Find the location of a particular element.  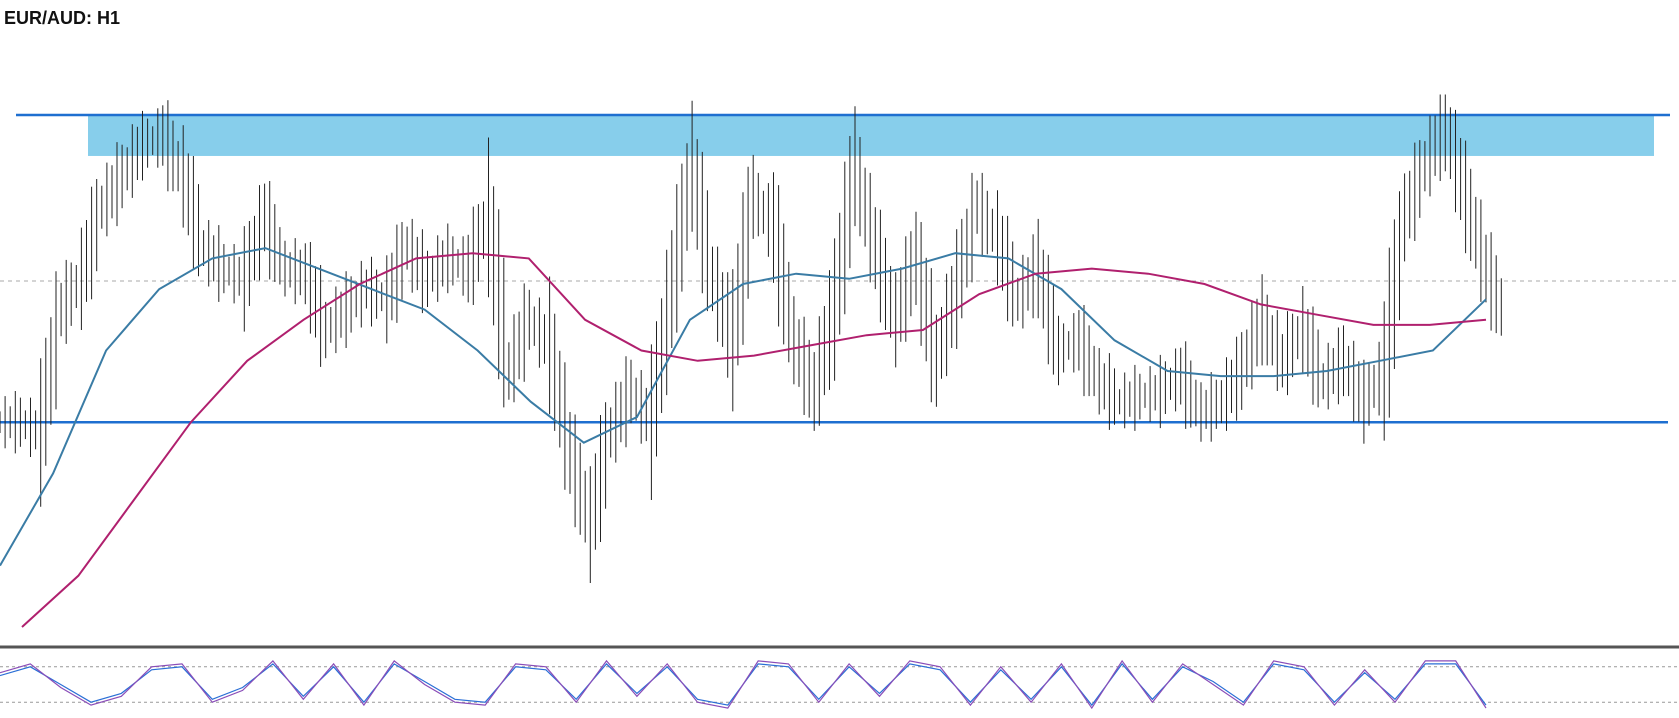

resistance-zone is located at coordinates (871, 135).